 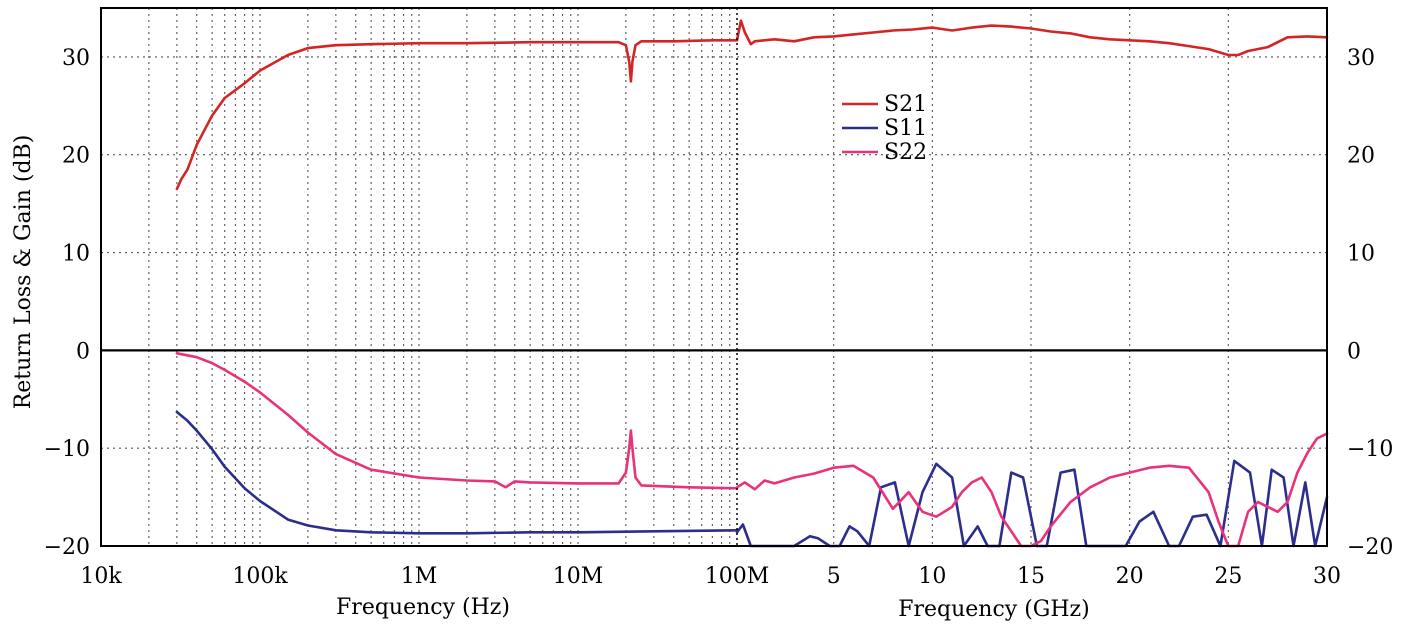 I want to click on x-tick-label-hz: 100M, so click(x=737, y=576).